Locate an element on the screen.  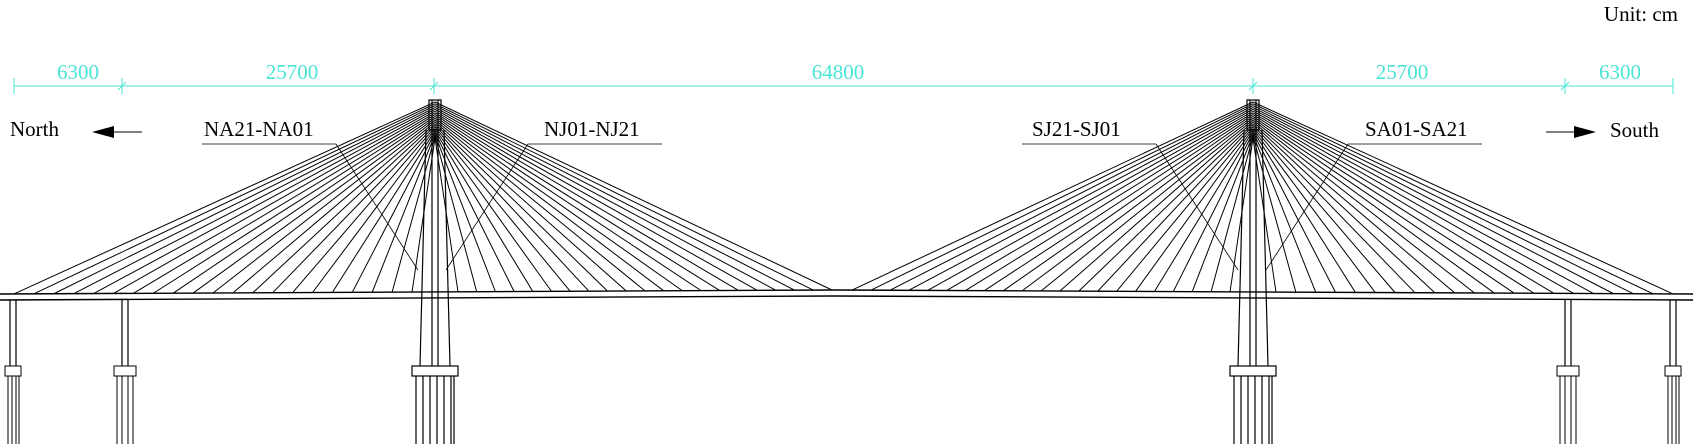
unit-label: Unit: cm is located at coordinates (1641, 14).